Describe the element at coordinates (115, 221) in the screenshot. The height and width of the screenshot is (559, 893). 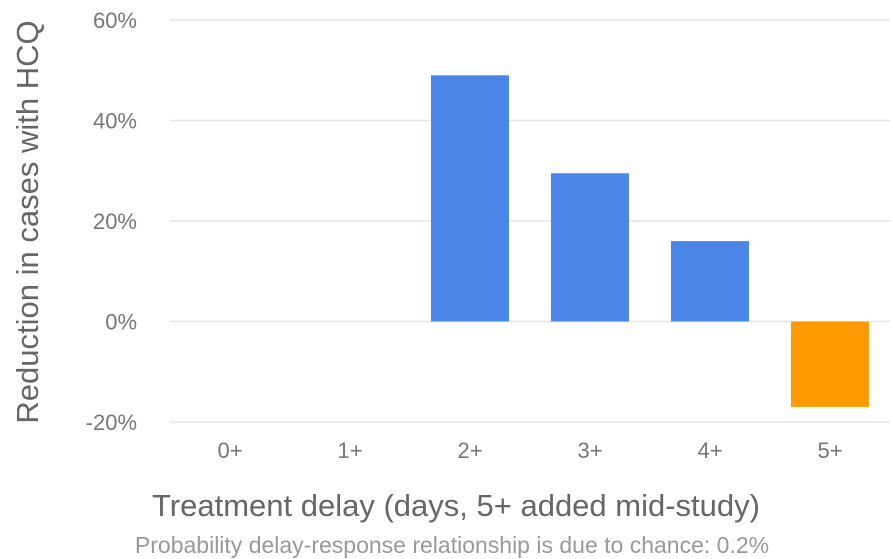
I see `y-tick-label: 20%` at that location.